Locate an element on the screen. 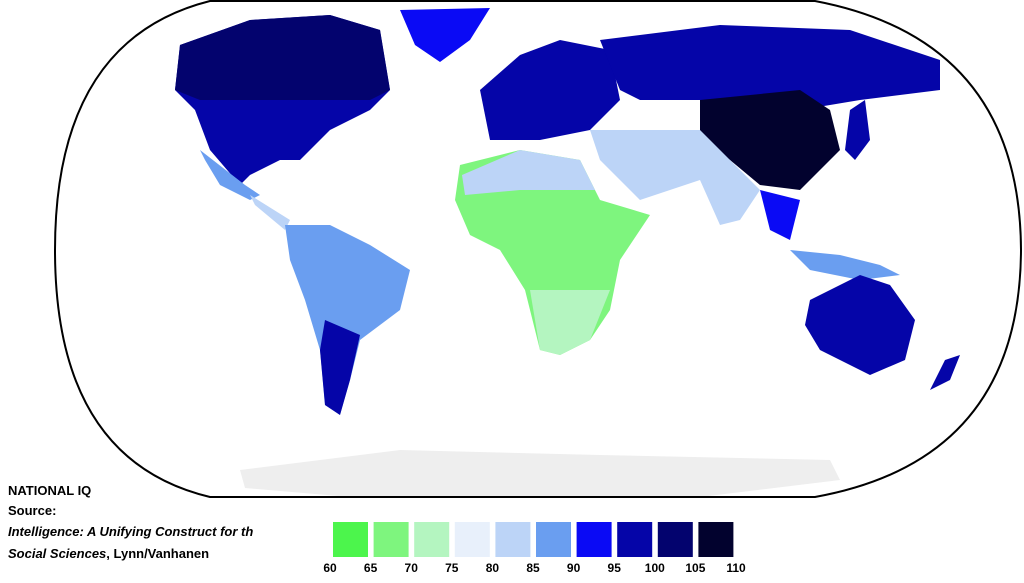 The width and height of the screenshot is (1024, 583). legend-tick-label: 105 is located at coordinates (695, 568).